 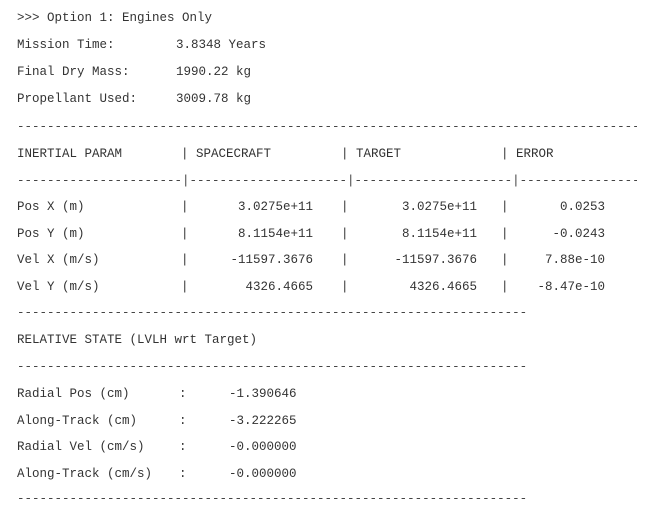 I want to click on target-cell: -11597.3676, so click(x=435, y=260).